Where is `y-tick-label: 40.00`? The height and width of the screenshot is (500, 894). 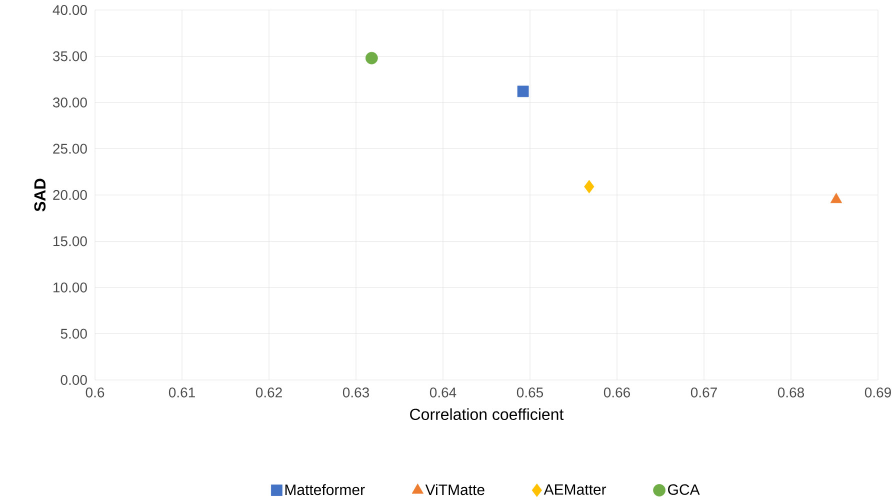
y-tick-label: 40.00 is located at coordinates (69, 10).